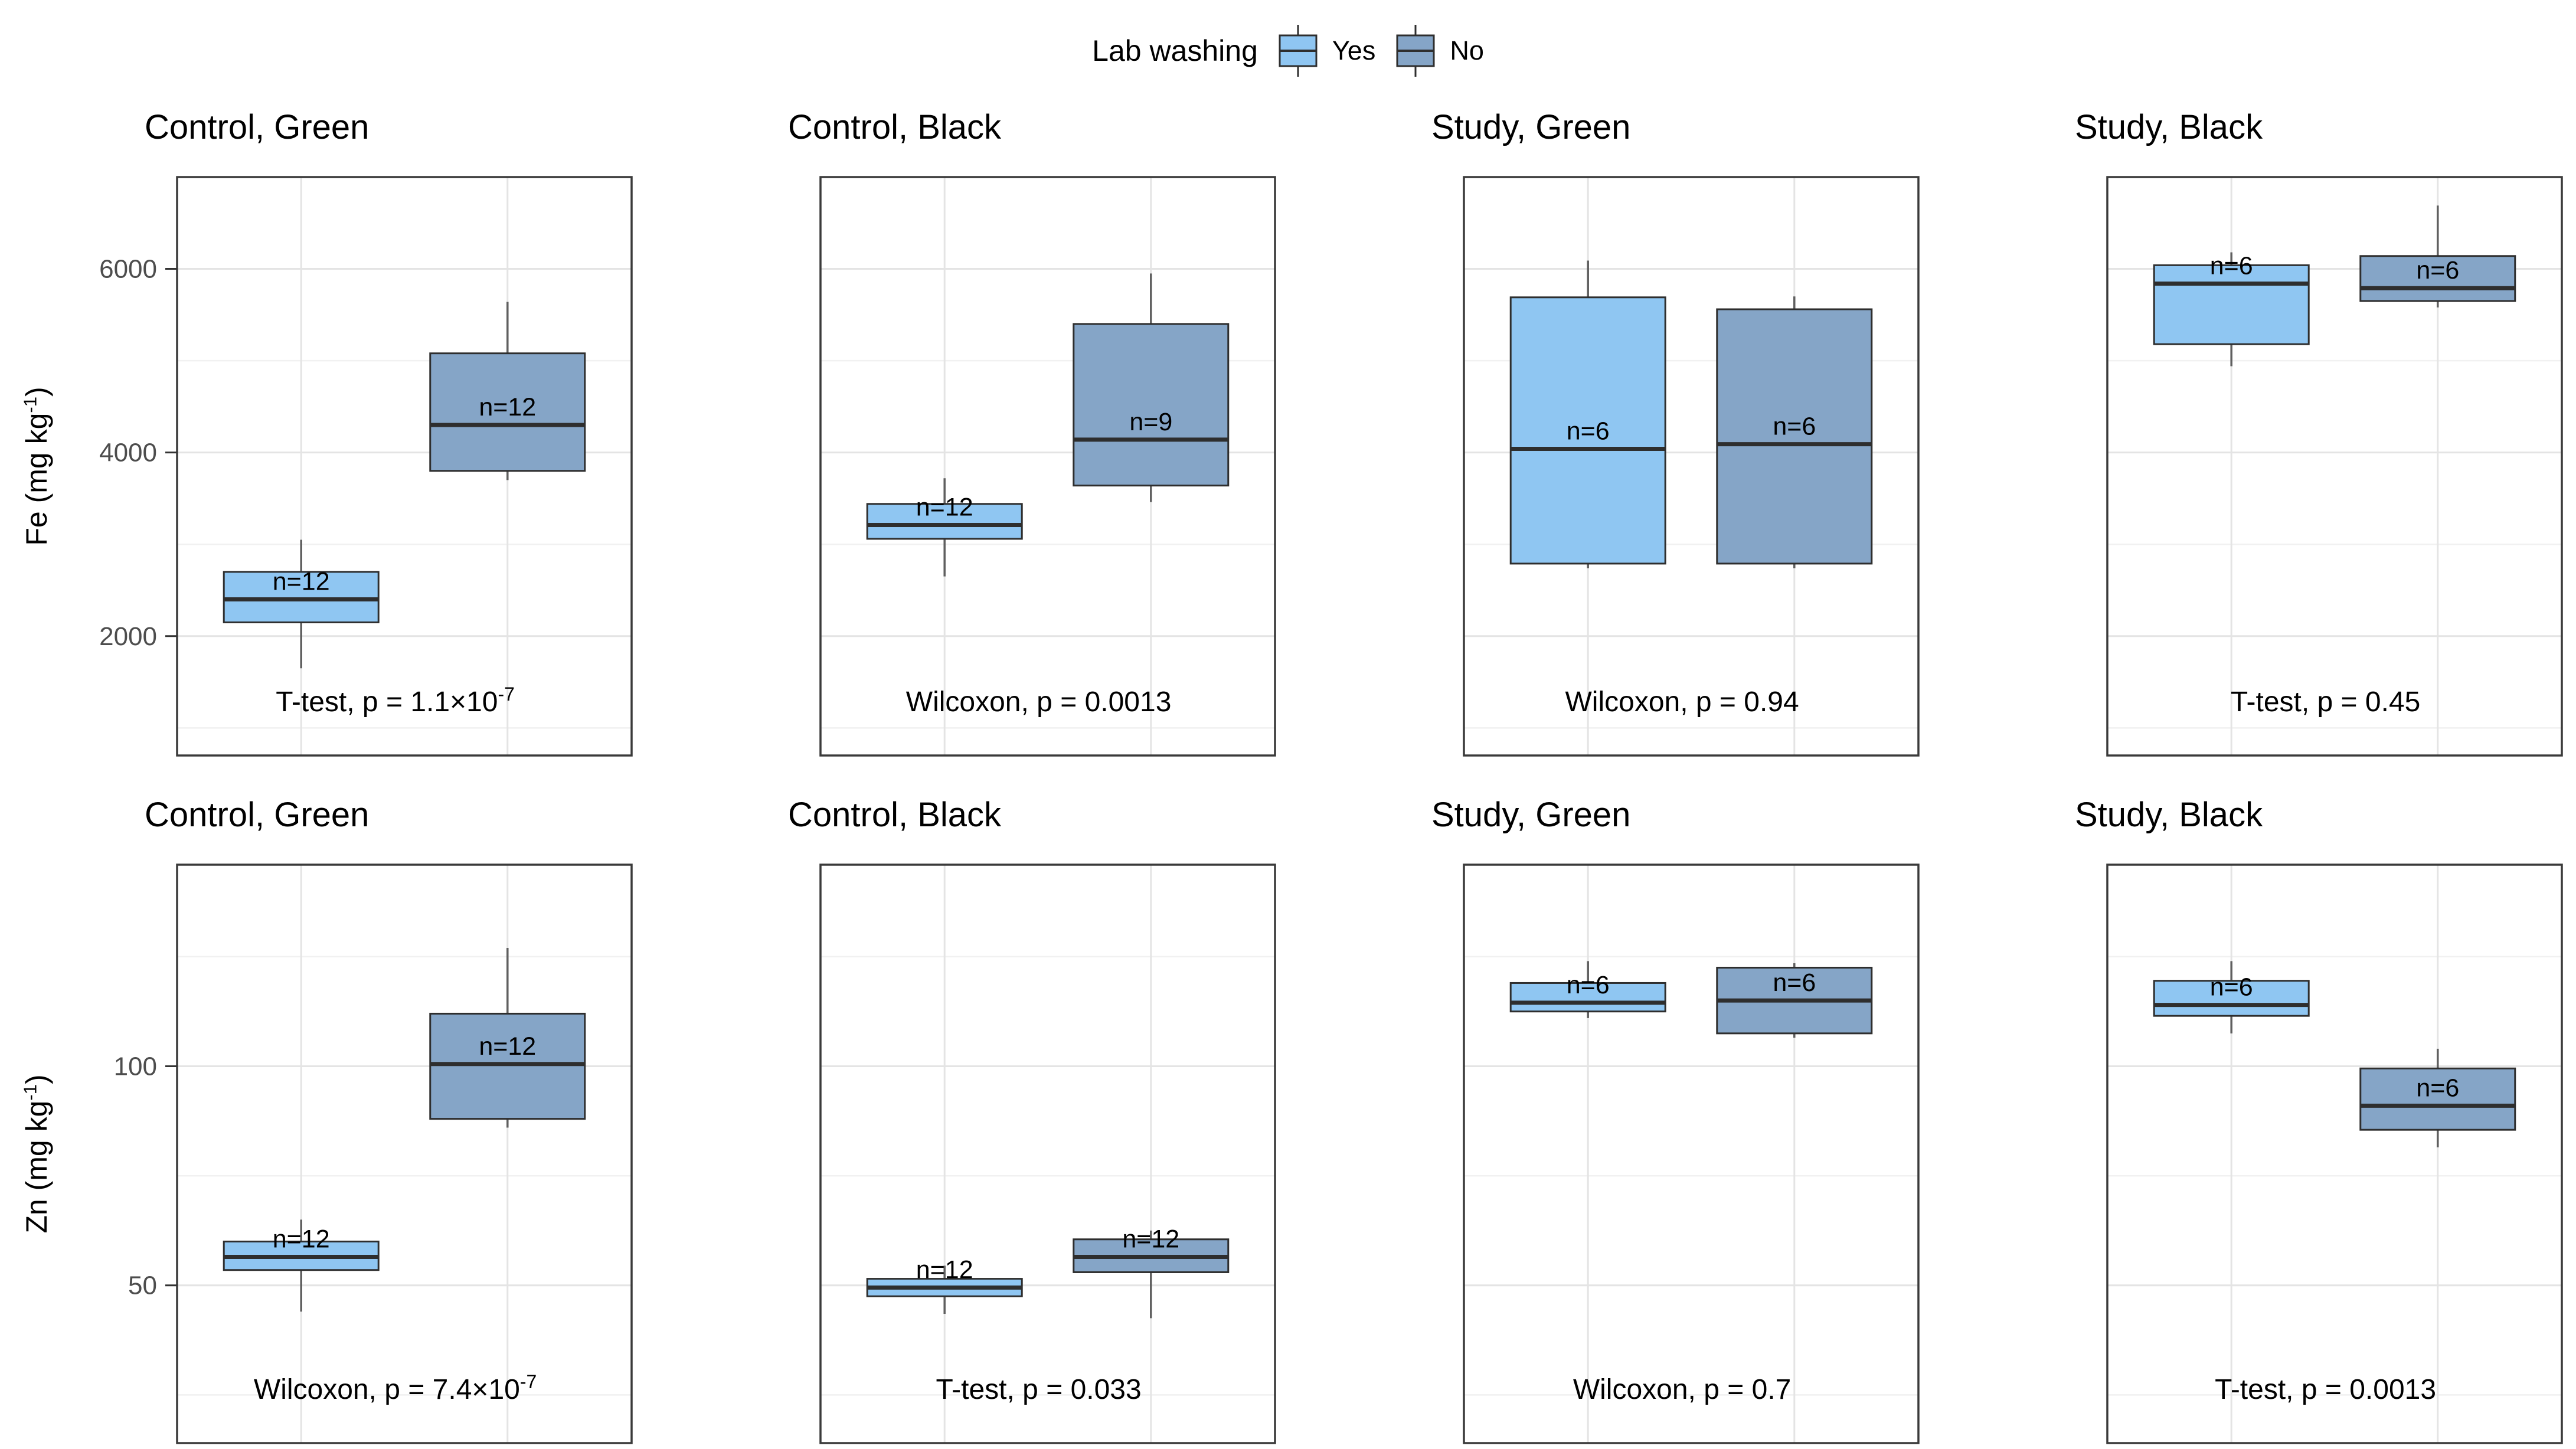 The height and width of the screenshot is (1449, 2576). What do you see at coordinates (373, 1154) in the screenshot?
I see `boxplot-panel: n=12 n=12 Wilcoxon, p = 7.4×10-7 50 100` at bounding box center [373, 1154].